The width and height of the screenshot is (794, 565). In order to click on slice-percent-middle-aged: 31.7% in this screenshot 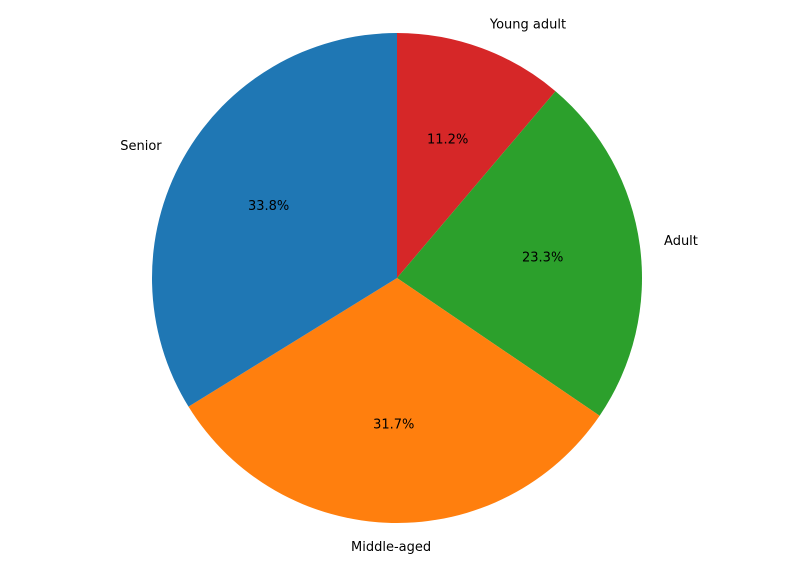, I will do `click(393, 424)`.